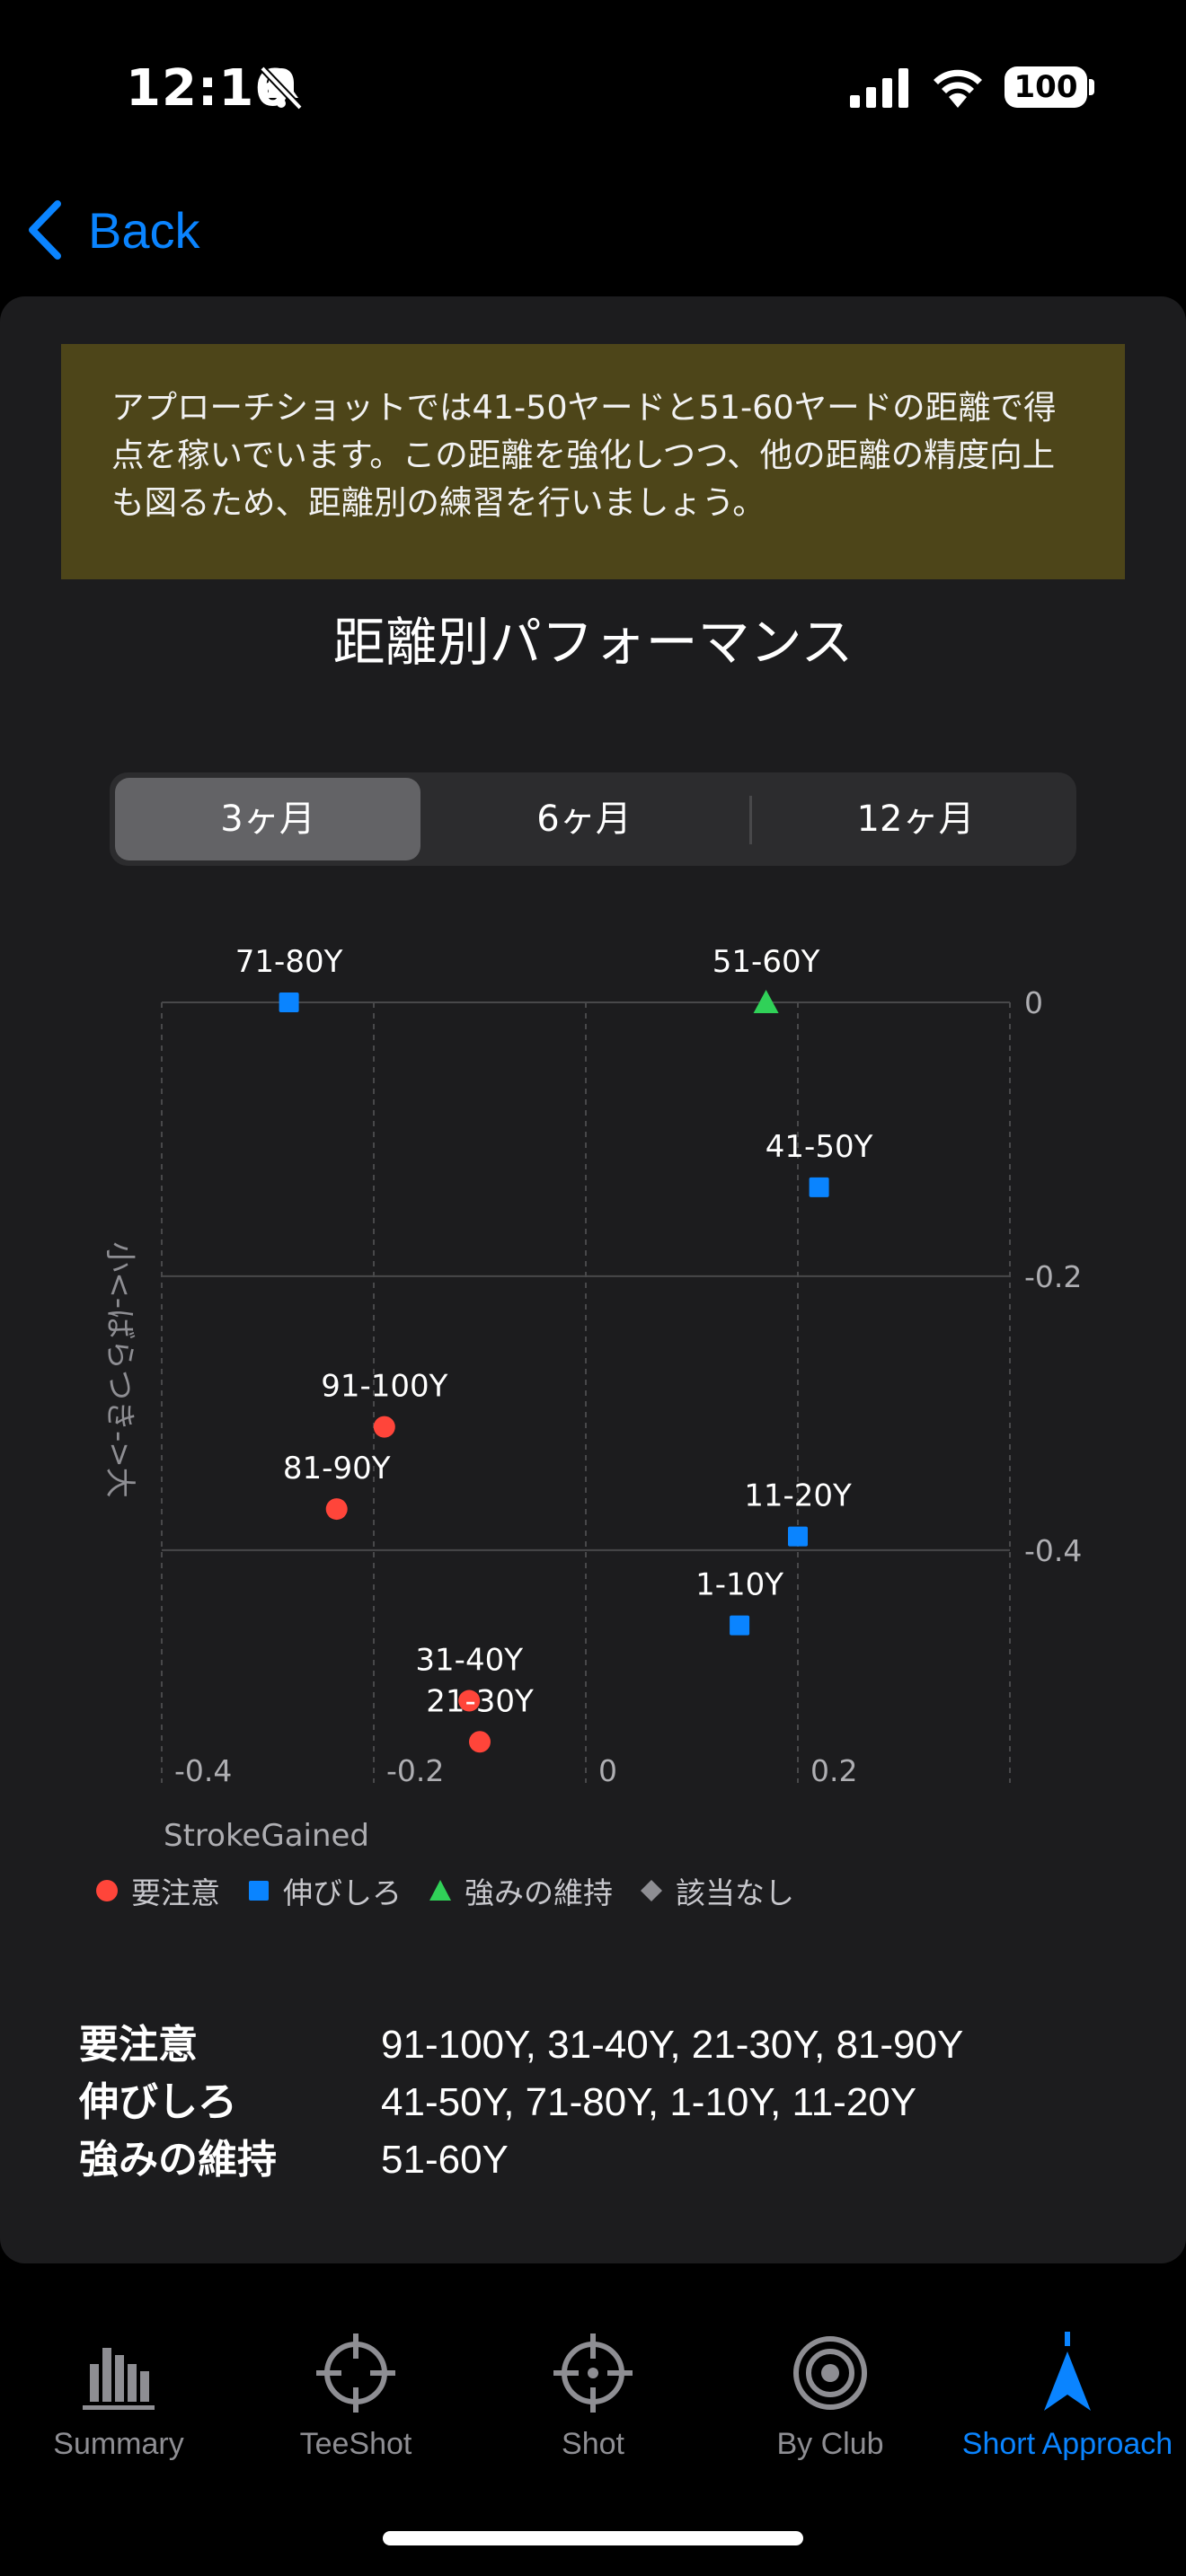 This screenshot has width=1186, height=2576. I want to click on cellular-signal-icon, so click(879, 88).